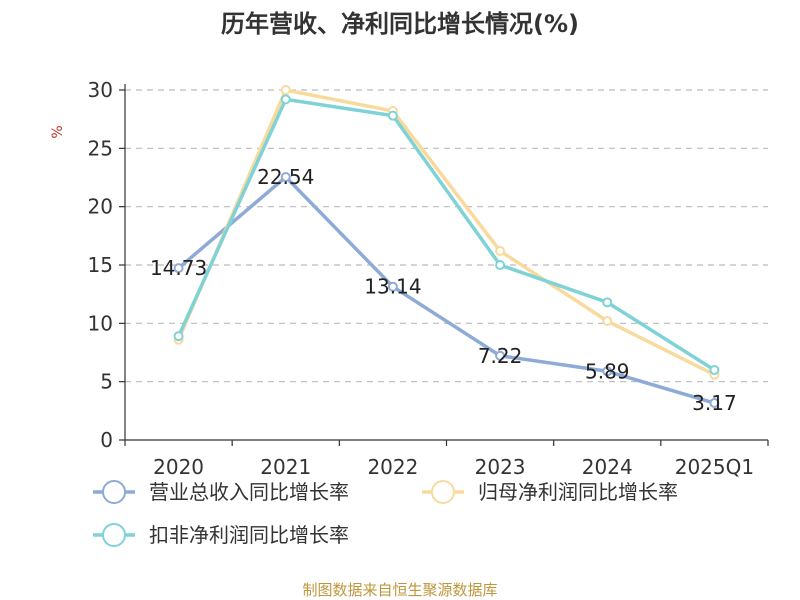 The height and width of the screenshot is (600, 800). I want to click on y-tick-label: 10, so click(100, 323).